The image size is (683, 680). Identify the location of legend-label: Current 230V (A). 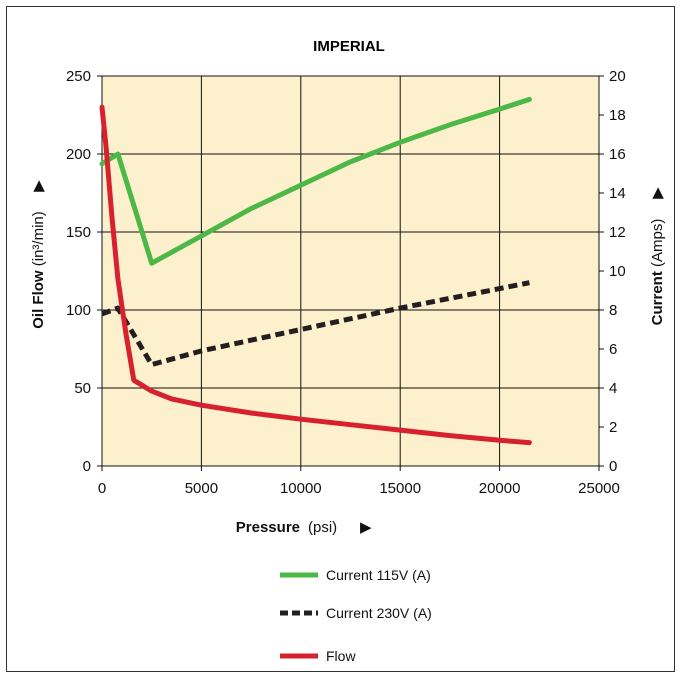
(379, 613).